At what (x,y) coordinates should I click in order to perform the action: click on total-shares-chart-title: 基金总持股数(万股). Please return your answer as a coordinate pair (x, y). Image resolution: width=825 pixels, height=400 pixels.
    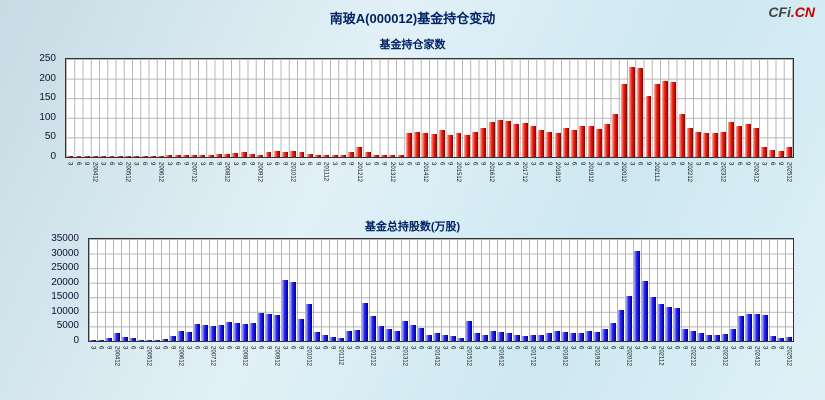
    Looking at the image, I should click on (412, 227).